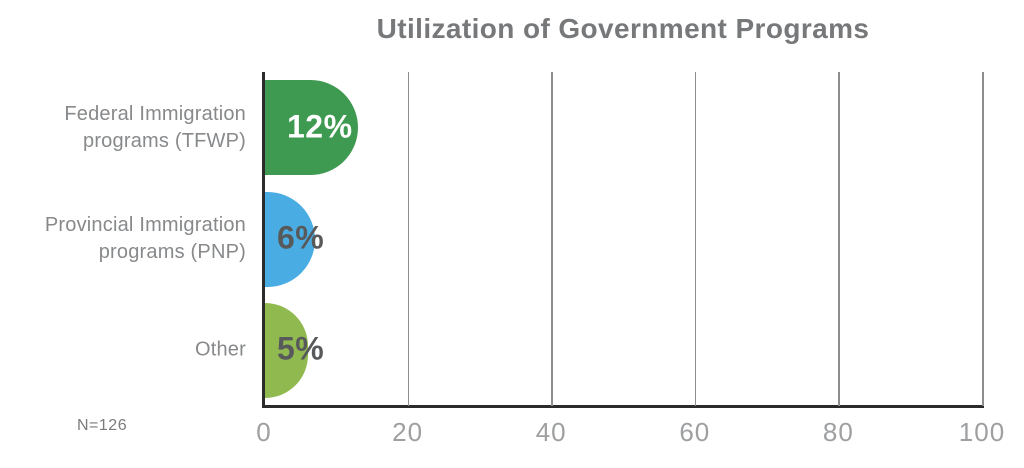  What do you see at coordinates (172, 252) in the screenshot?
I see `category-label-line: programs (PNP)` at bounding box center [172, 252].